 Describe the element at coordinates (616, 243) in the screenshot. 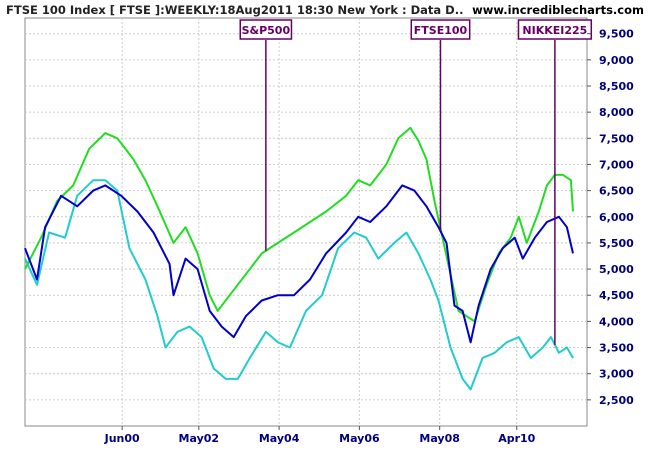

I see `y-tick-label: 5,500` at that location.